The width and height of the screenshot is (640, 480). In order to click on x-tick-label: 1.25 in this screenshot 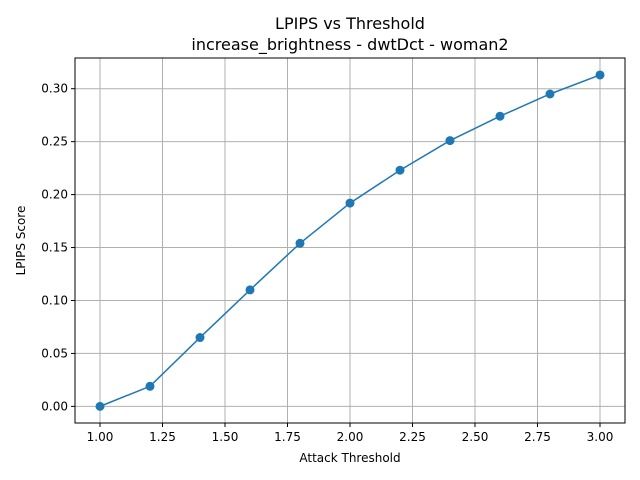, I will do `click(162, 437)`.